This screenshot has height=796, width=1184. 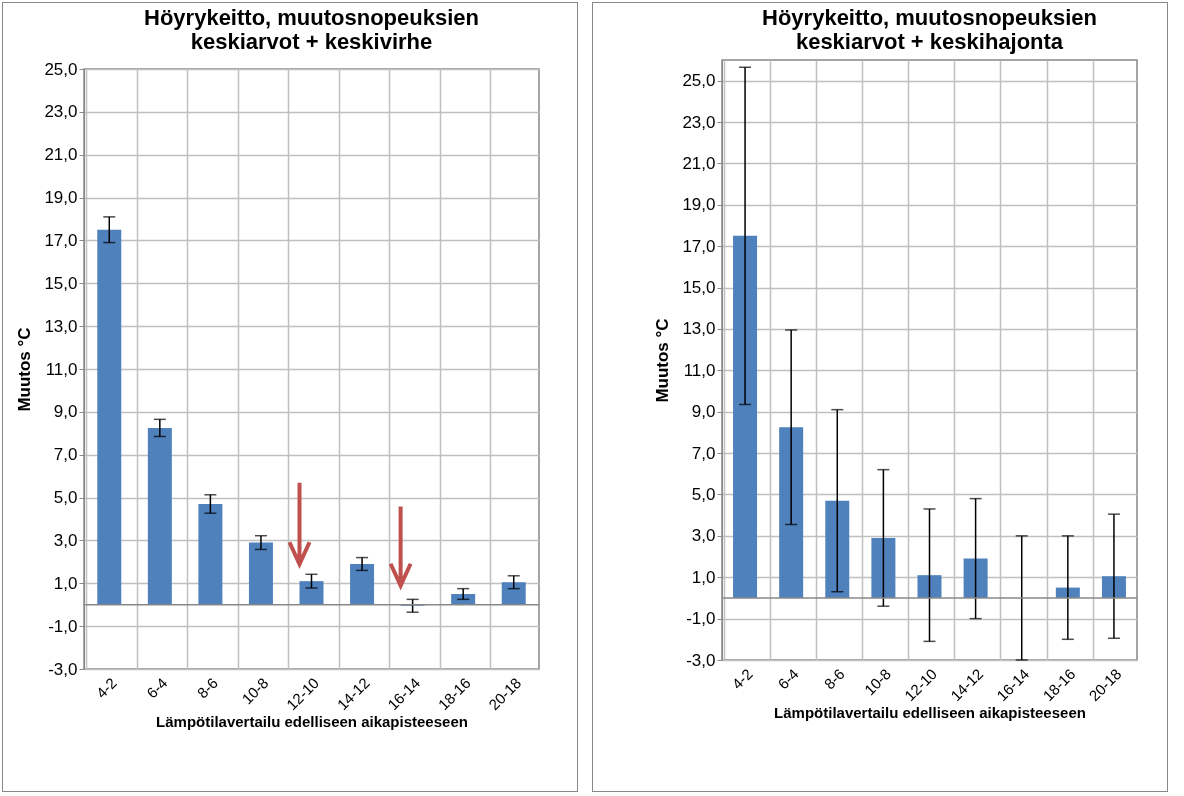 What do you see at coordinates (929, 29) in the screenshot?
I see `chart-title: Höyrykeitto, muutosnopeuksien keskiarvot + keskihajonta` at bounding box center [929, 29].